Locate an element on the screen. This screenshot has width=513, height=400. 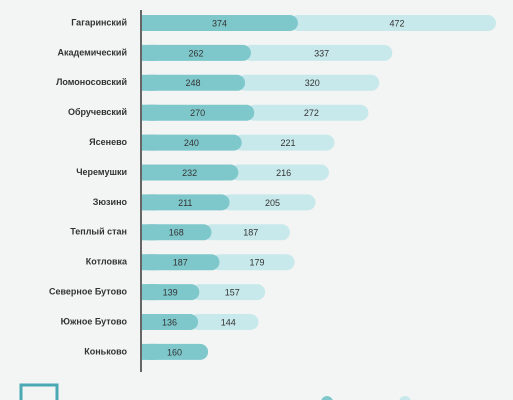
category-label: Ломоносовский is located at coordinates (91, 82).